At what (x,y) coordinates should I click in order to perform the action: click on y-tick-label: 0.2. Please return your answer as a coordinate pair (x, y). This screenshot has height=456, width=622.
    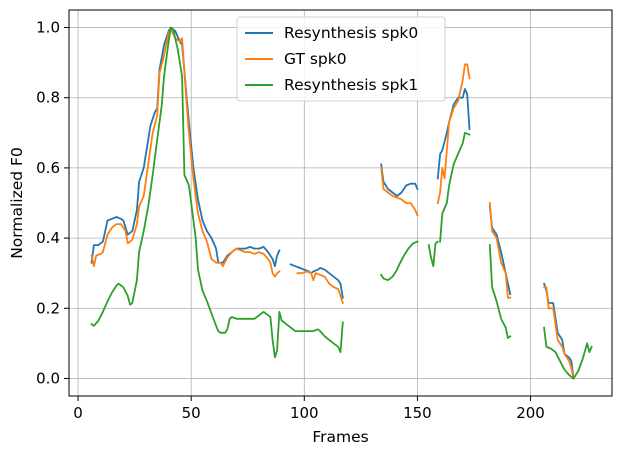
    Looking at the image, I should click on (48, 308).